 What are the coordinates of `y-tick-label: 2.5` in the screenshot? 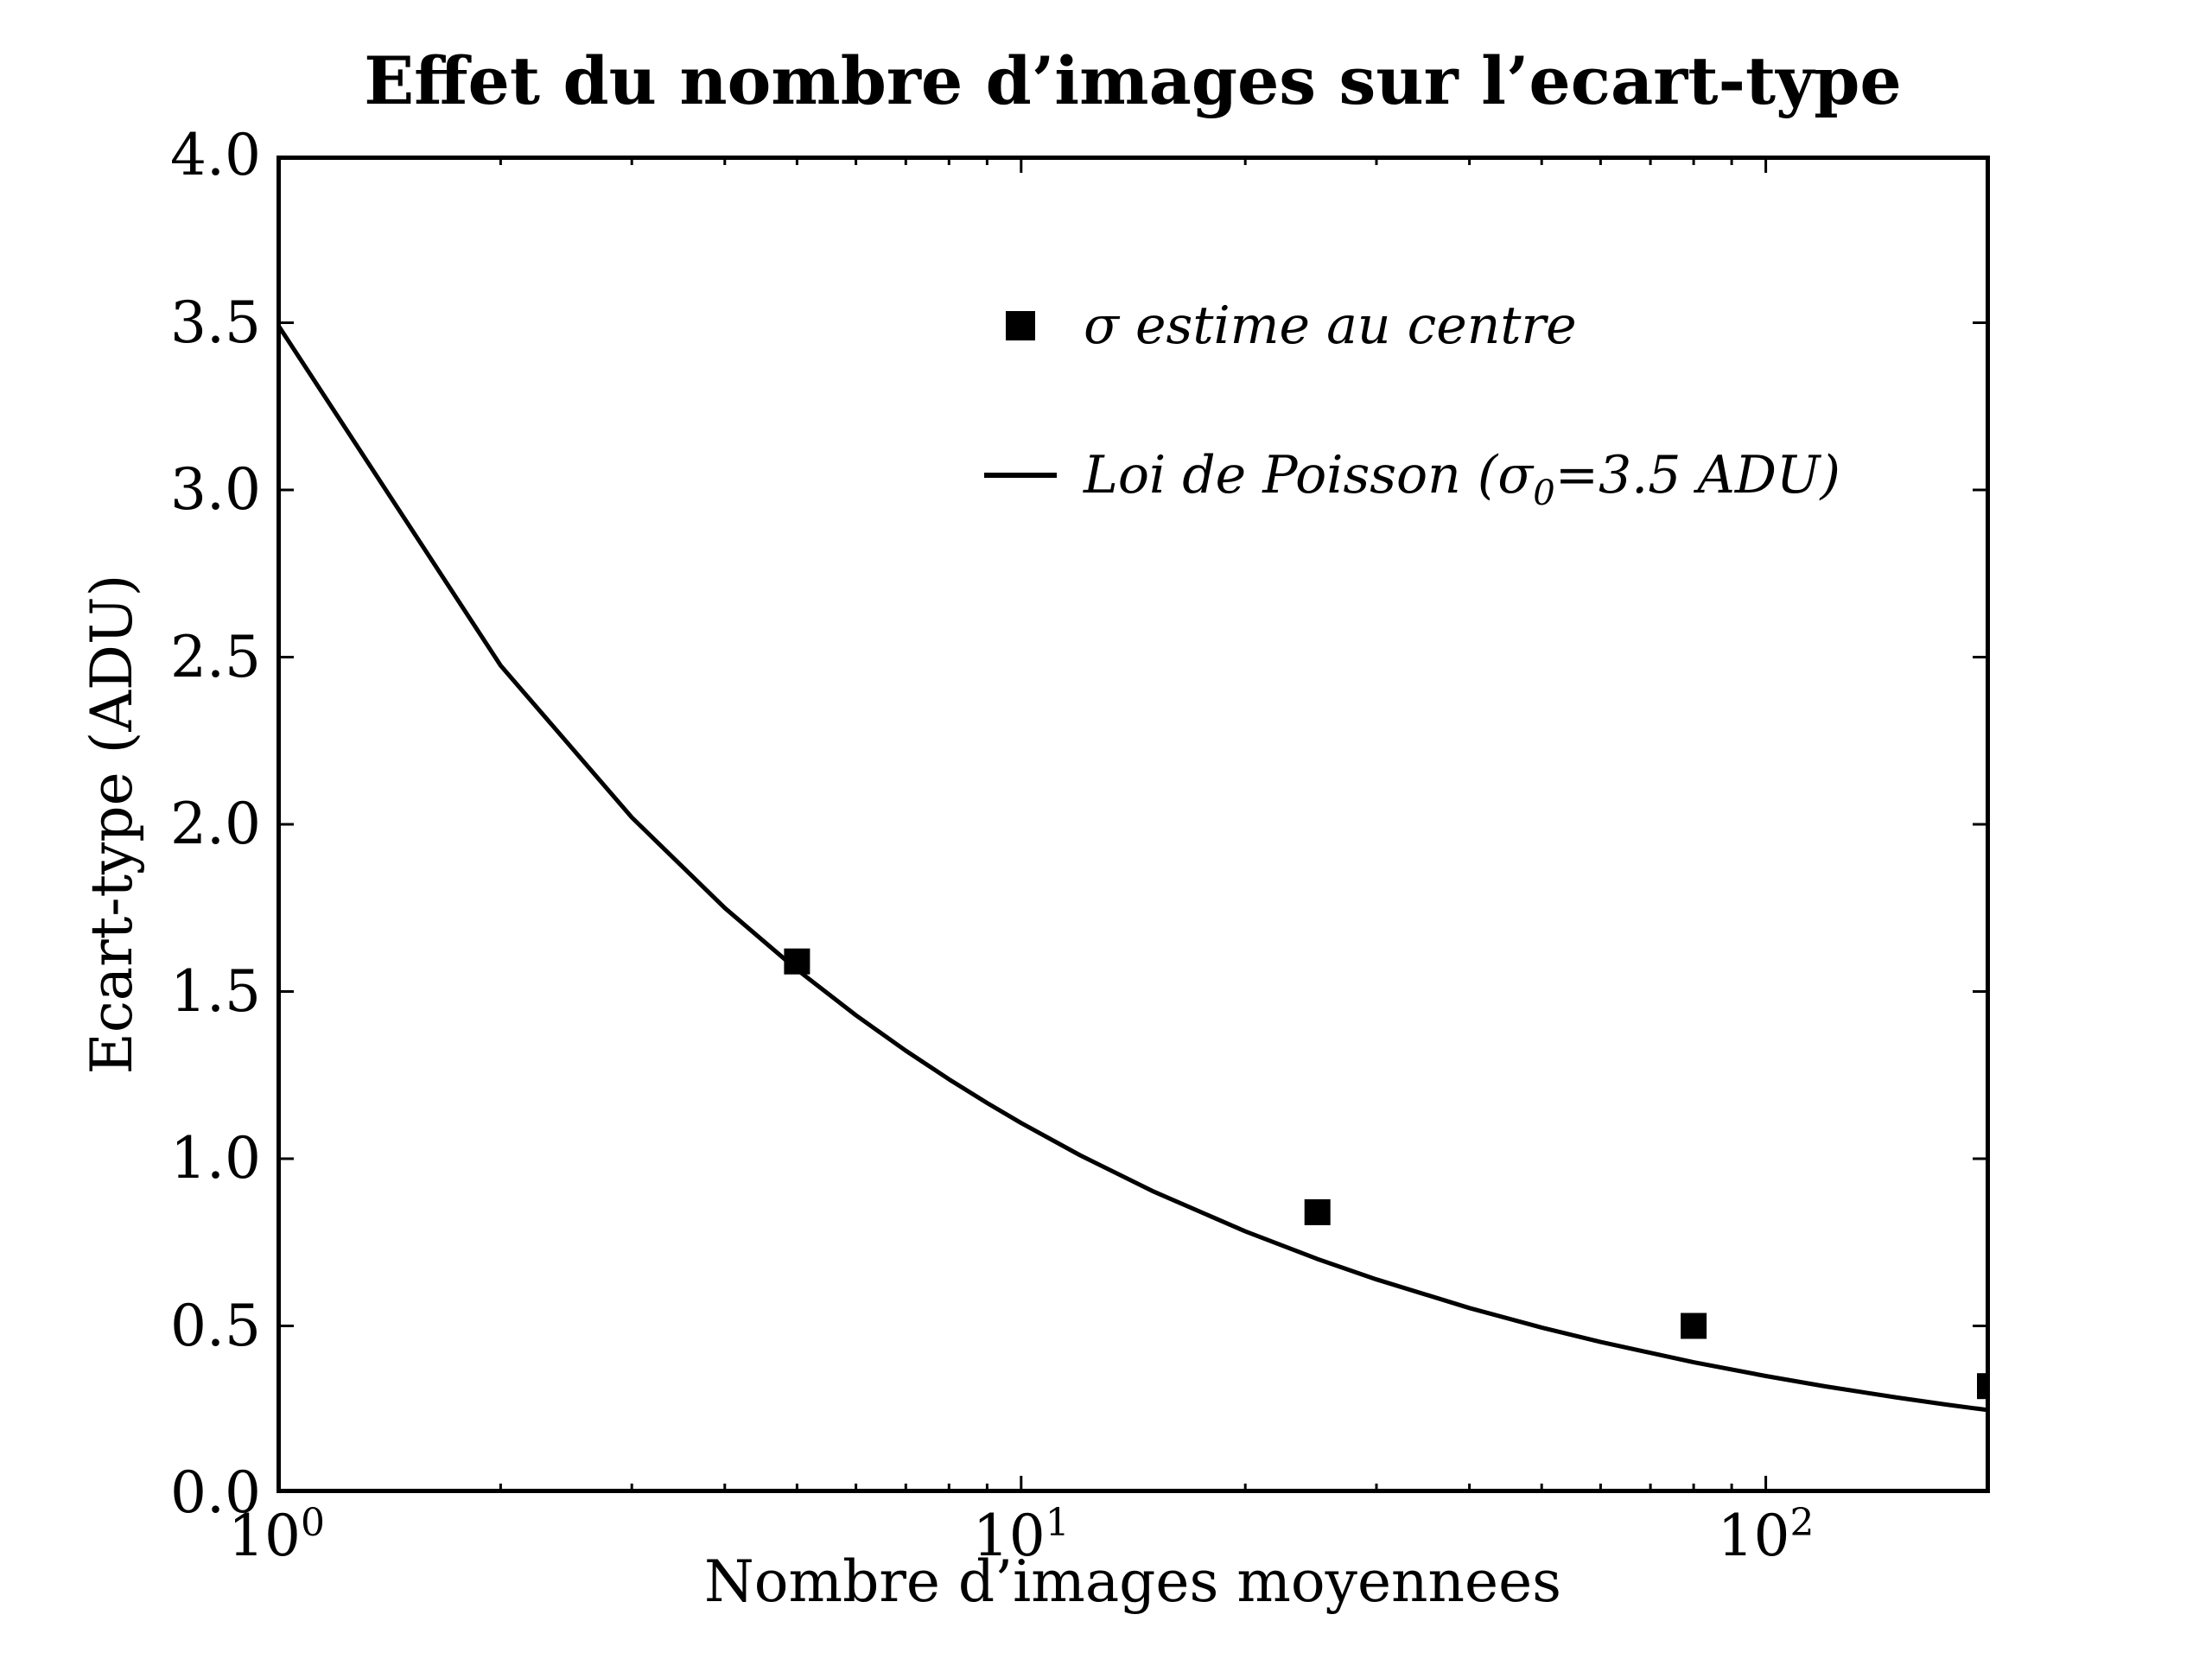 It's located at (215, 656).